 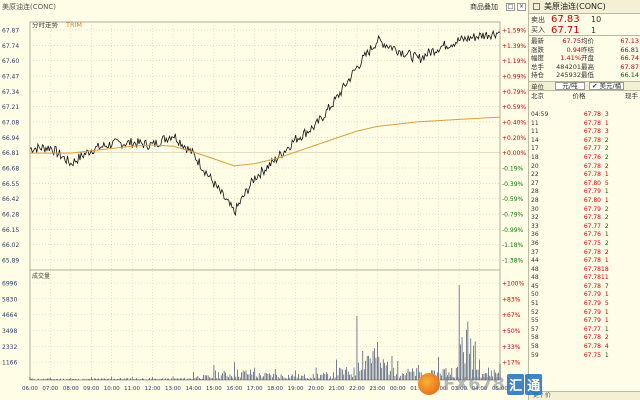 I want to click on price-tick-label: 66.15, so click(x=10, y=230).